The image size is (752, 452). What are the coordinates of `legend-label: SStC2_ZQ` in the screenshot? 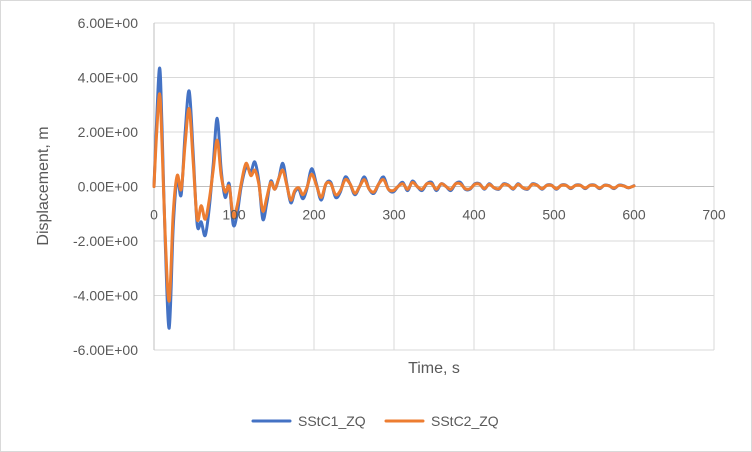 It's located at (465, 421).